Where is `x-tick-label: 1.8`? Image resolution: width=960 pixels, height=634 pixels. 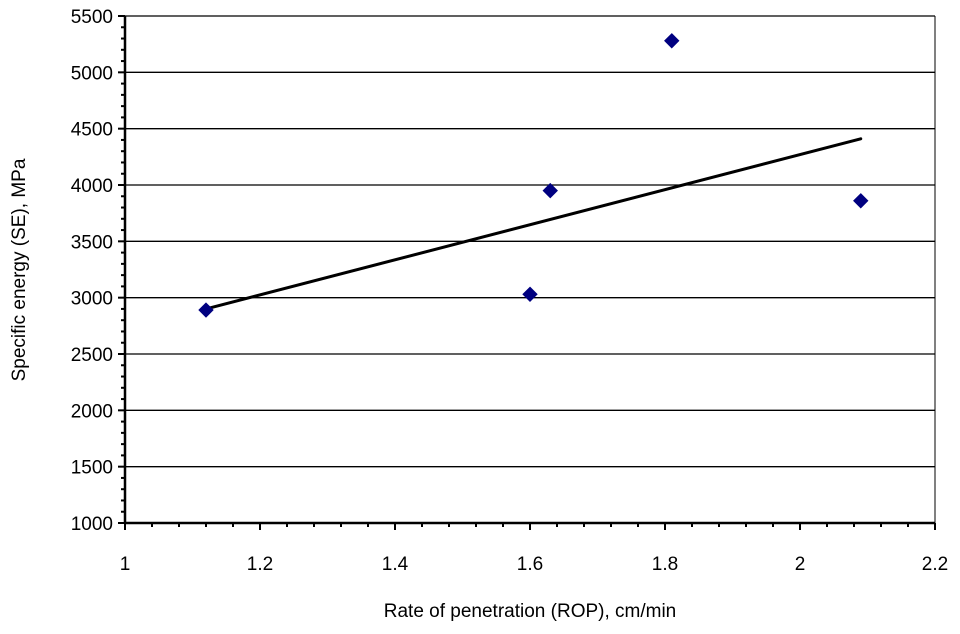 x-tick-label: 1.8 is located at coordinates (665, 564).